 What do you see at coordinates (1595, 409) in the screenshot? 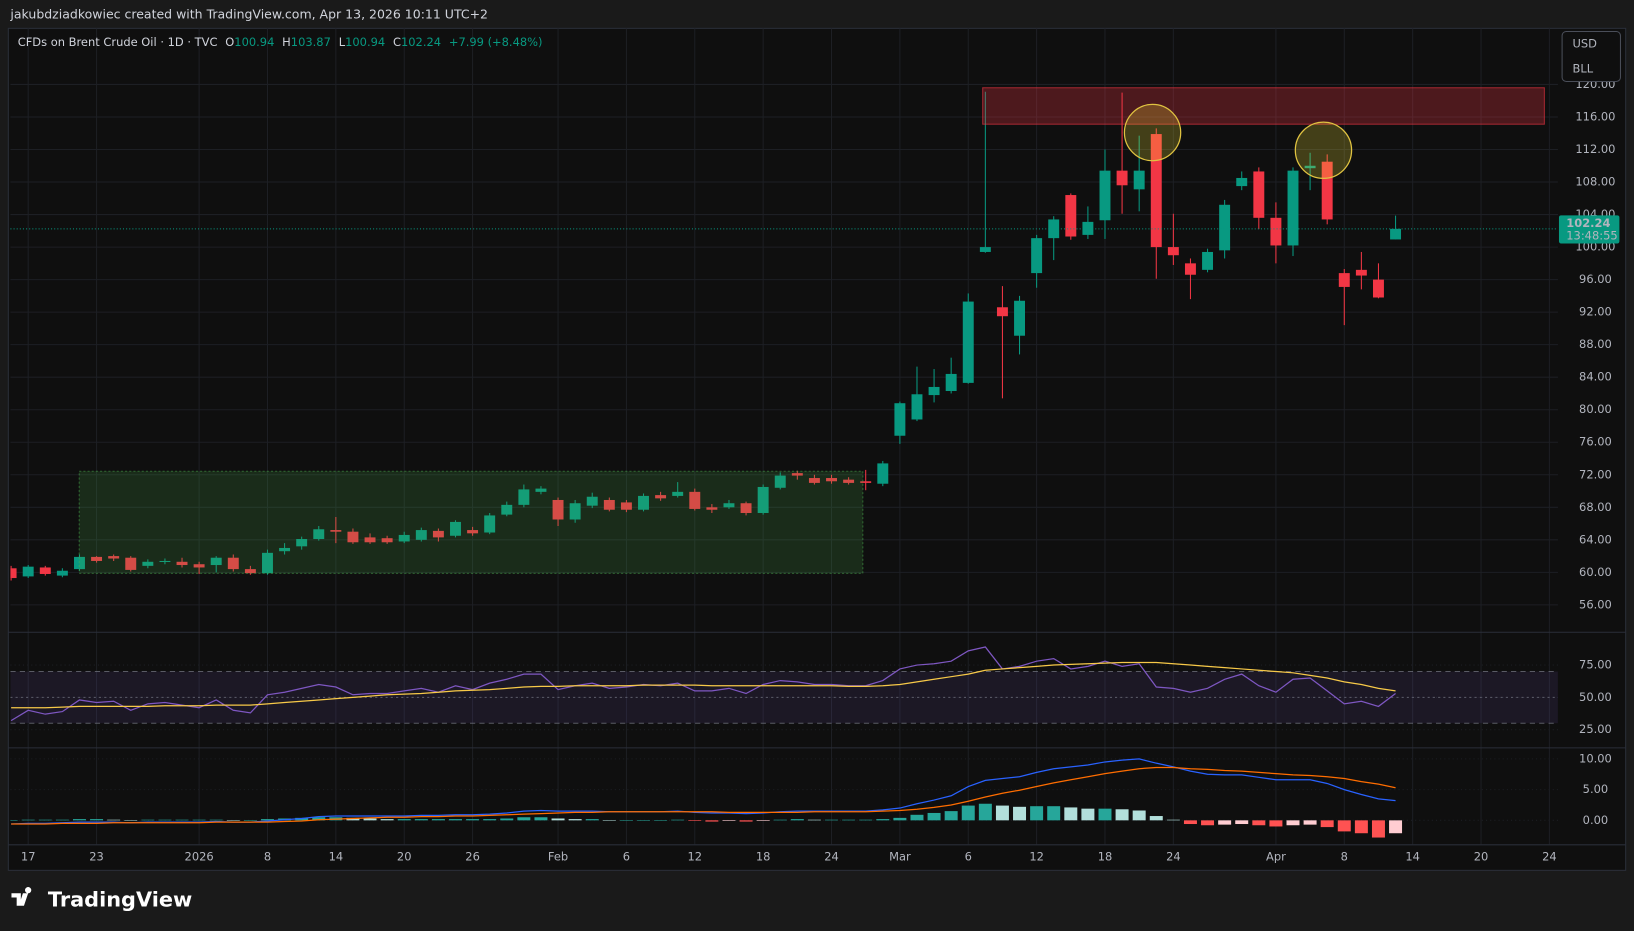
I see `y-tick-label: 80.00` at bounding box center [1595, 409].